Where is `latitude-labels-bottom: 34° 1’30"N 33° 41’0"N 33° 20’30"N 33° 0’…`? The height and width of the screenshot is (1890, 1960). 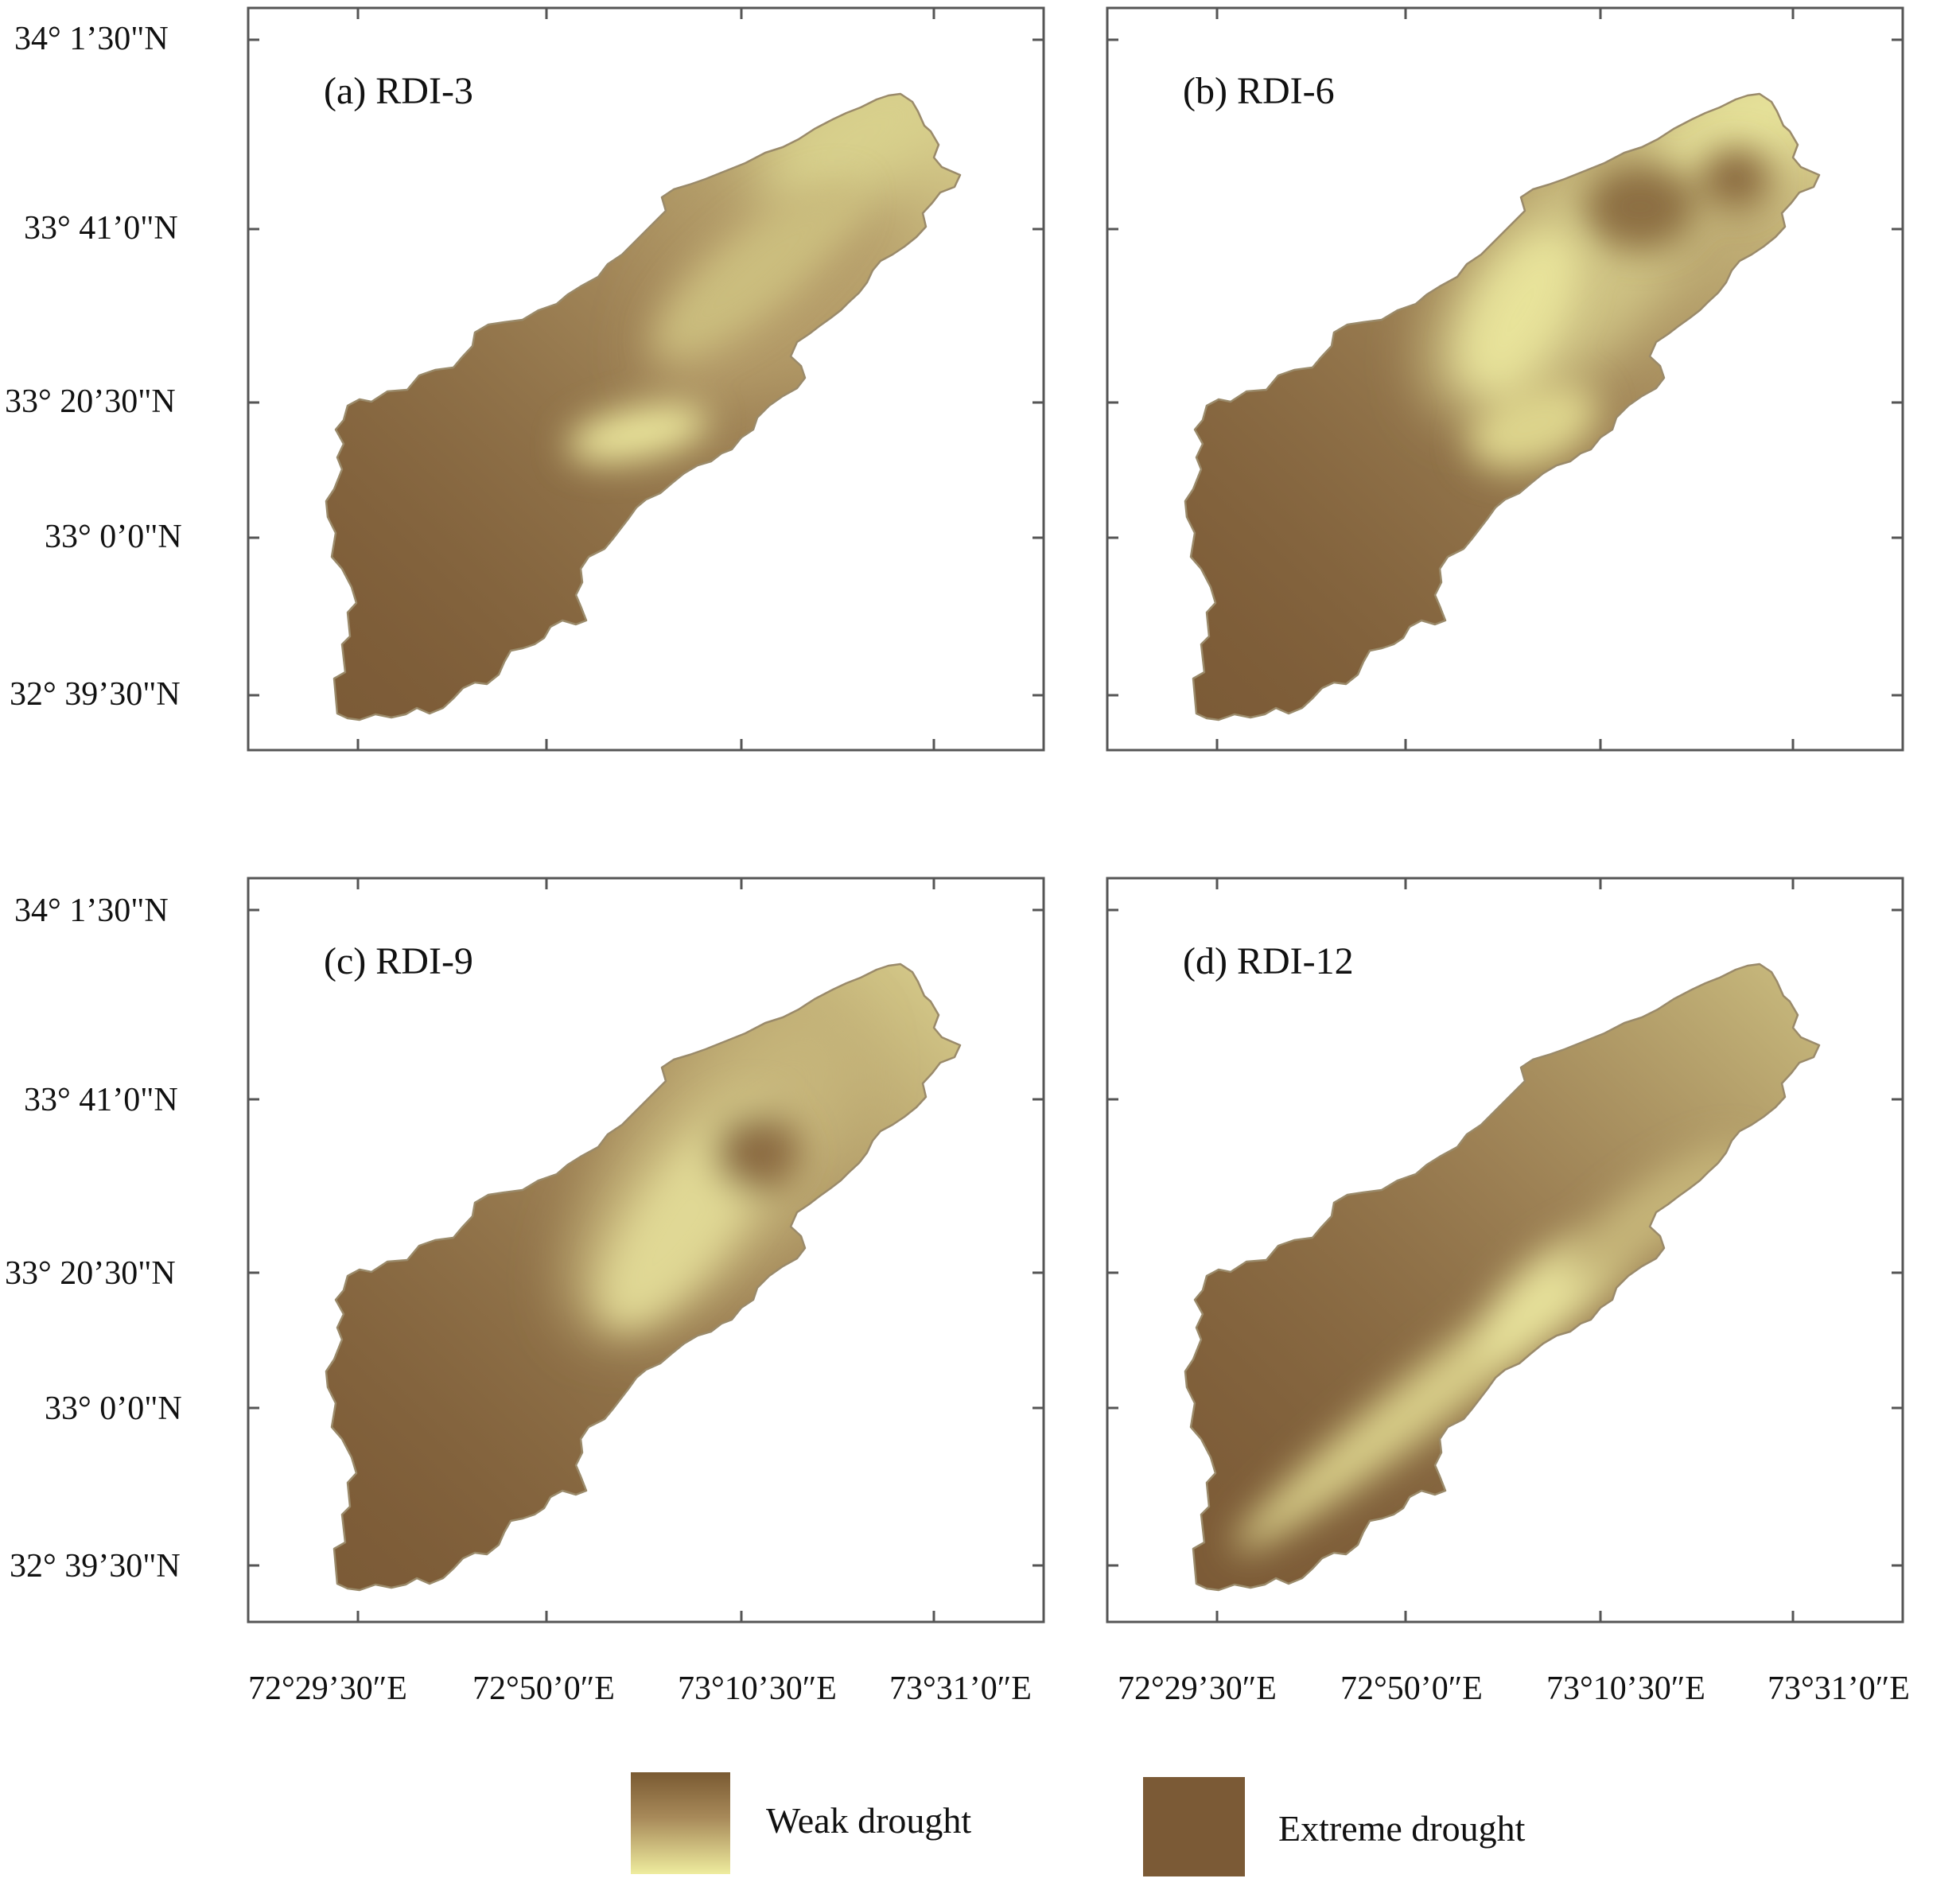
latitude-labels-bottom: 34° 1’30"N 33° 41’0"N 33° 20’30"N 33° 0’… is located at coordinates (93, 1238).